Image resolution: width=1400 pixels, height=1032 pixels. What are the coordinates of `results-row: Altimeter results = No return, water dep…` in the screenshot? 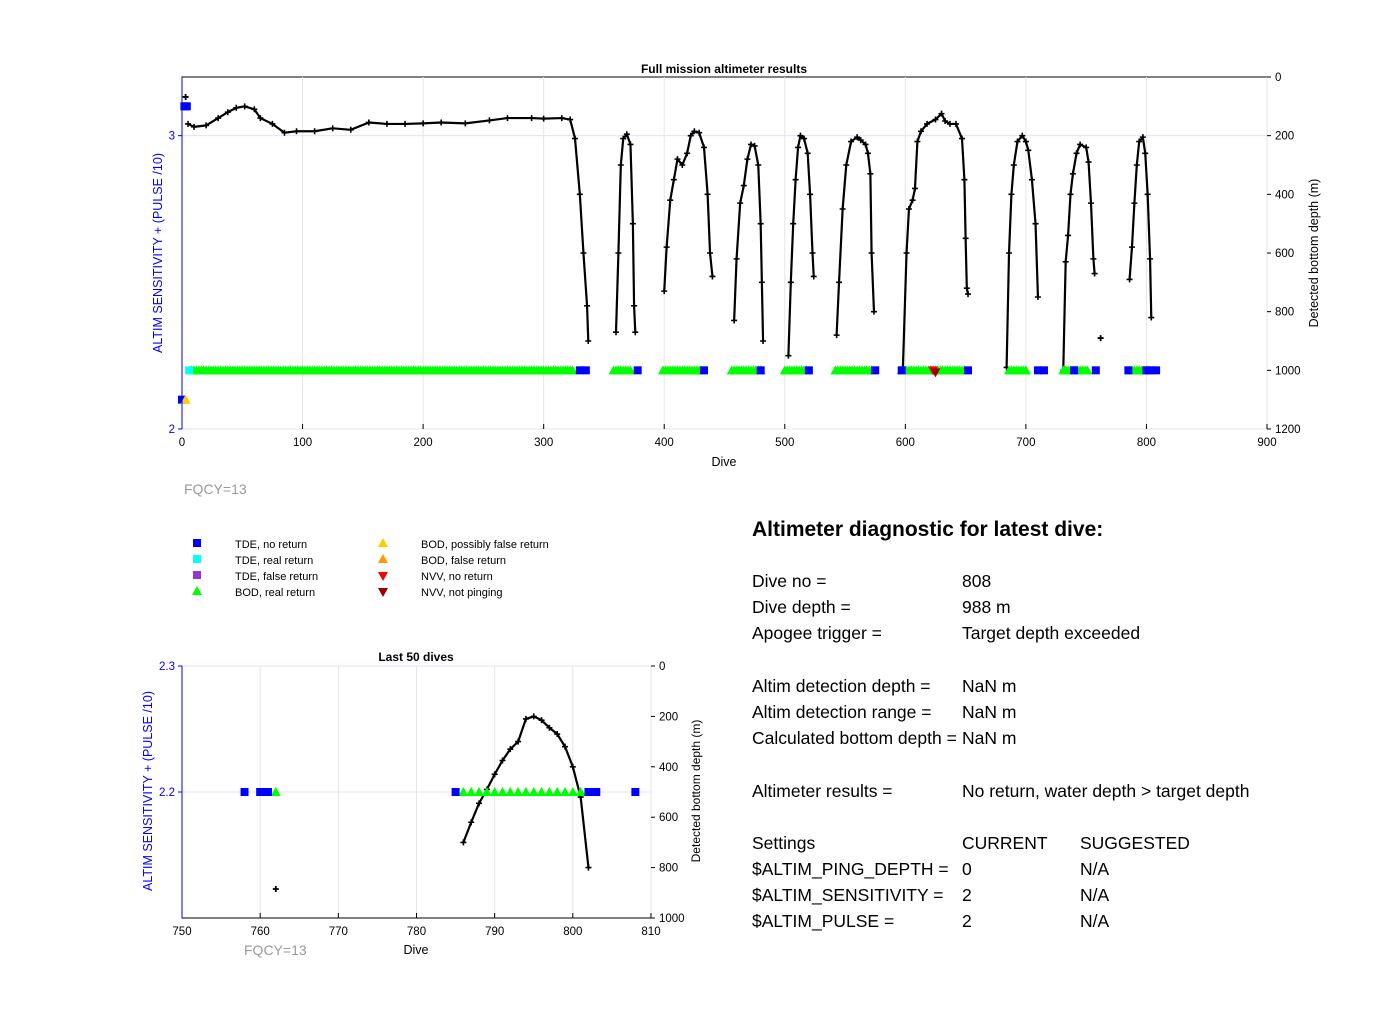 It's located at (1062, 791).